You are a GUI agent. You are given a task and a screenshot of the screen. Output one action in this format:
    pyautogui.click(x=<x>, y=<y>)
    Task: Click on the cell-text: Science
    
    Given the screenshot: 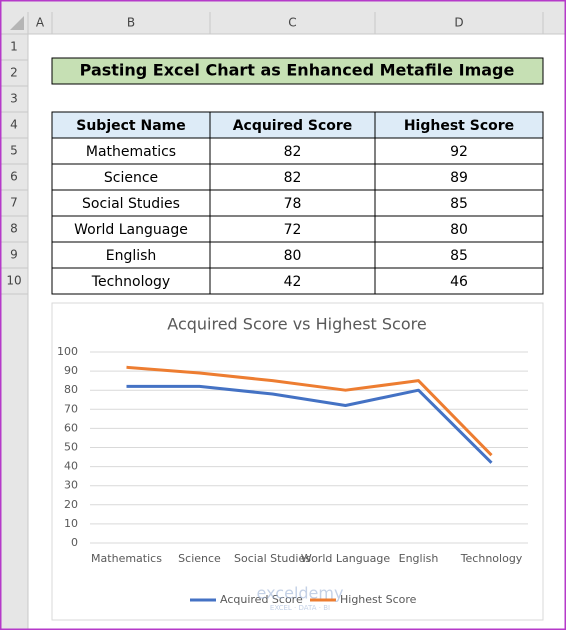 What is the action you would take?
    pyautogui.click(x=131, y=178)
    